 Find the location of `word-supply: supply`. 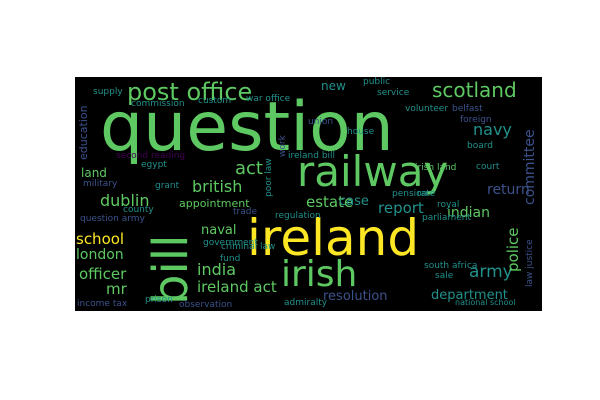

word-supply: supply is located at coordinates (108, 92).